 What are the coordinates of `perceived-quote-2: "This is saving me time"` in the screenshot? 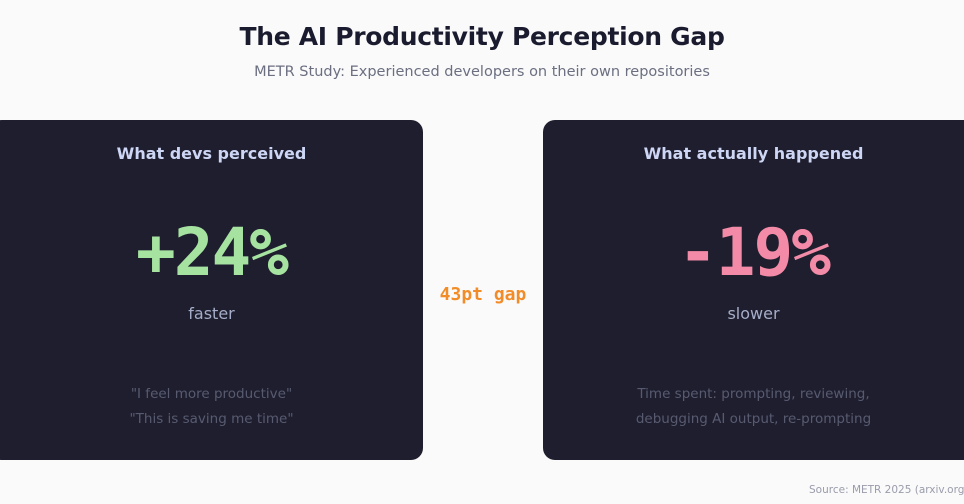 It's located at (211, 419).